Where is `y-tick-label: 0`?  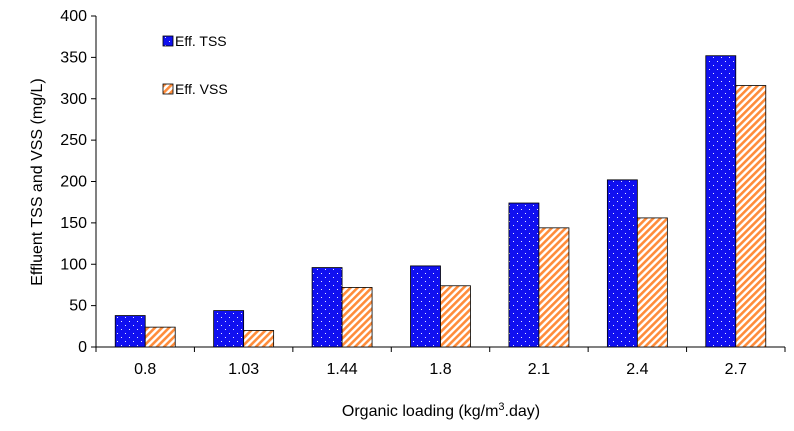
y-tick-label: 0 is located at coordinates (82, 347).